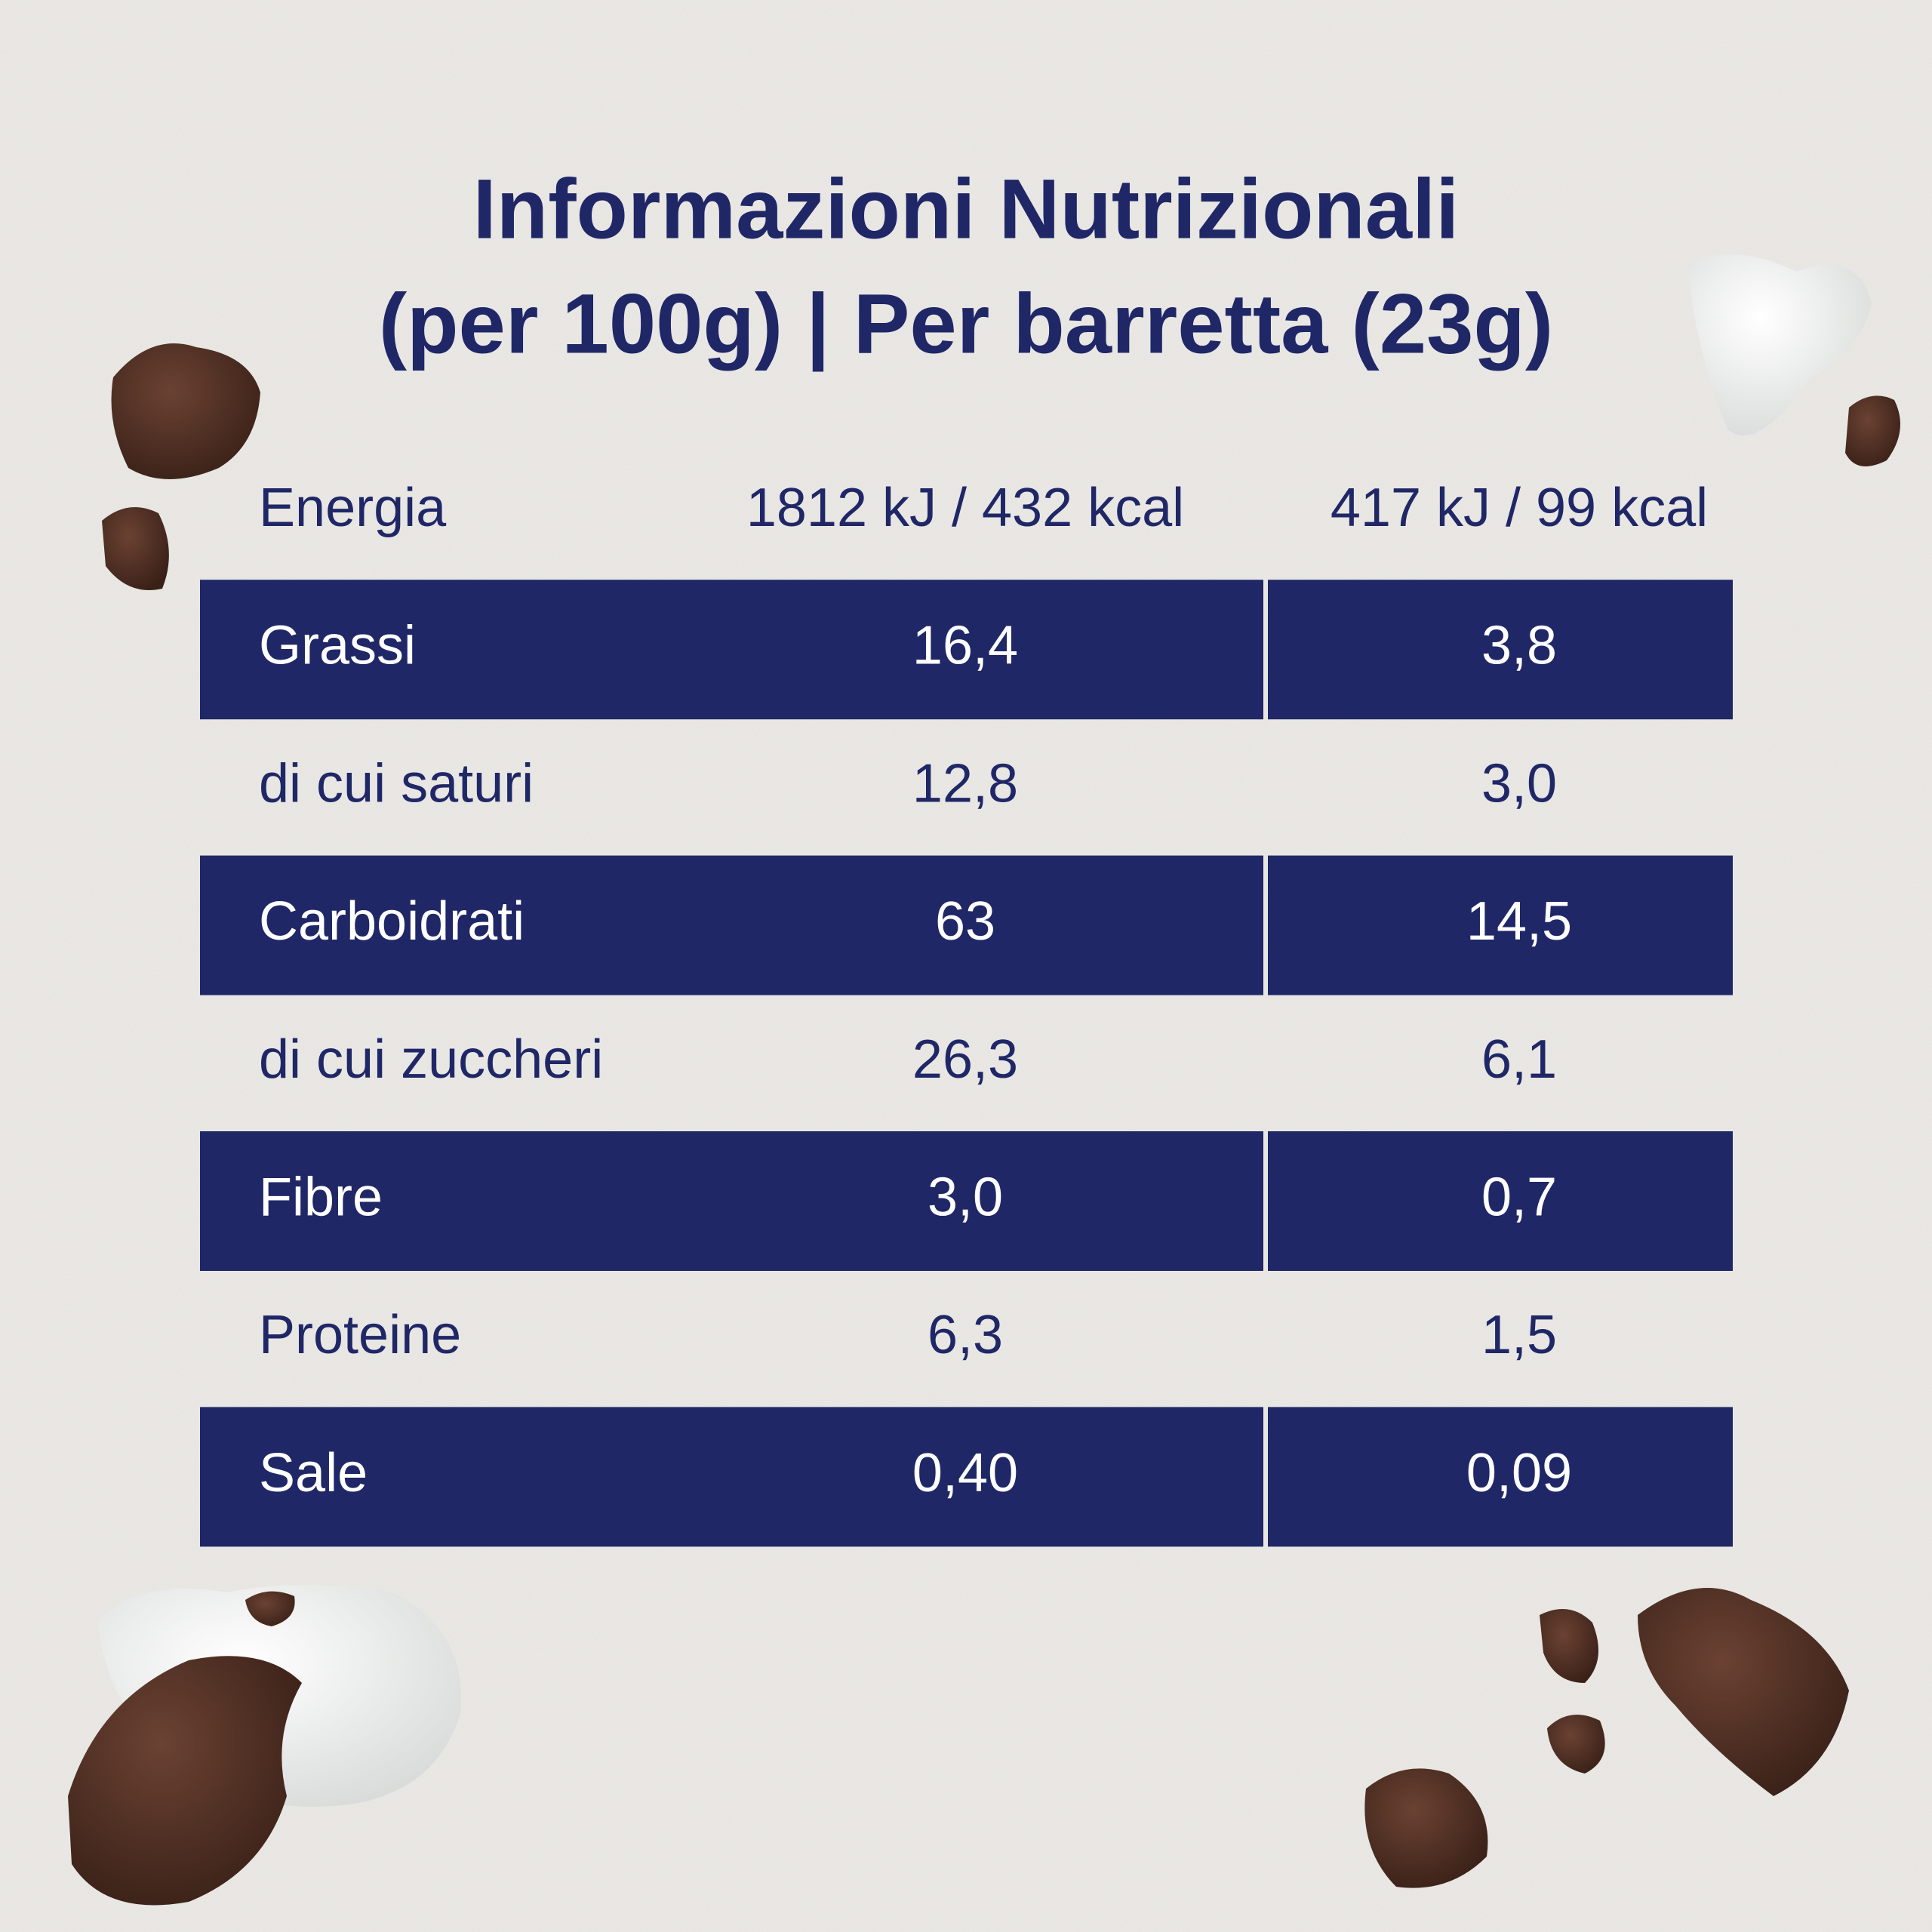  I want to click on row-value: 3,8, so click(1519, 646).